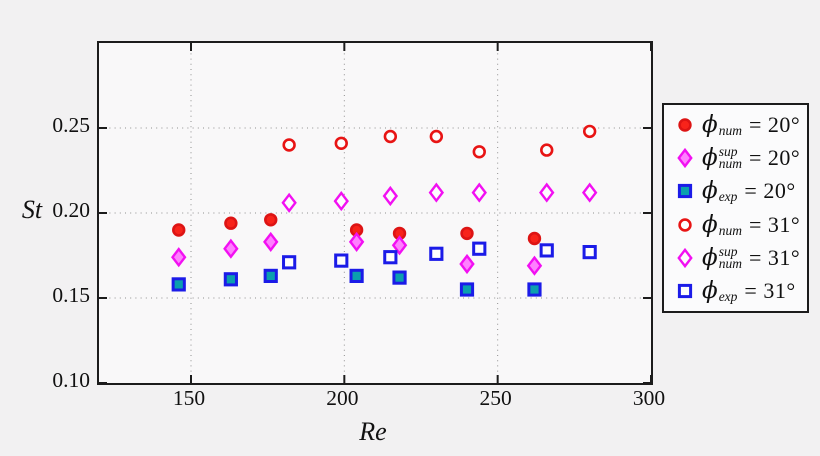 This screenshot has height=456, width=820. I want to click on y-tick-label: 0.20, so click(71, 210).